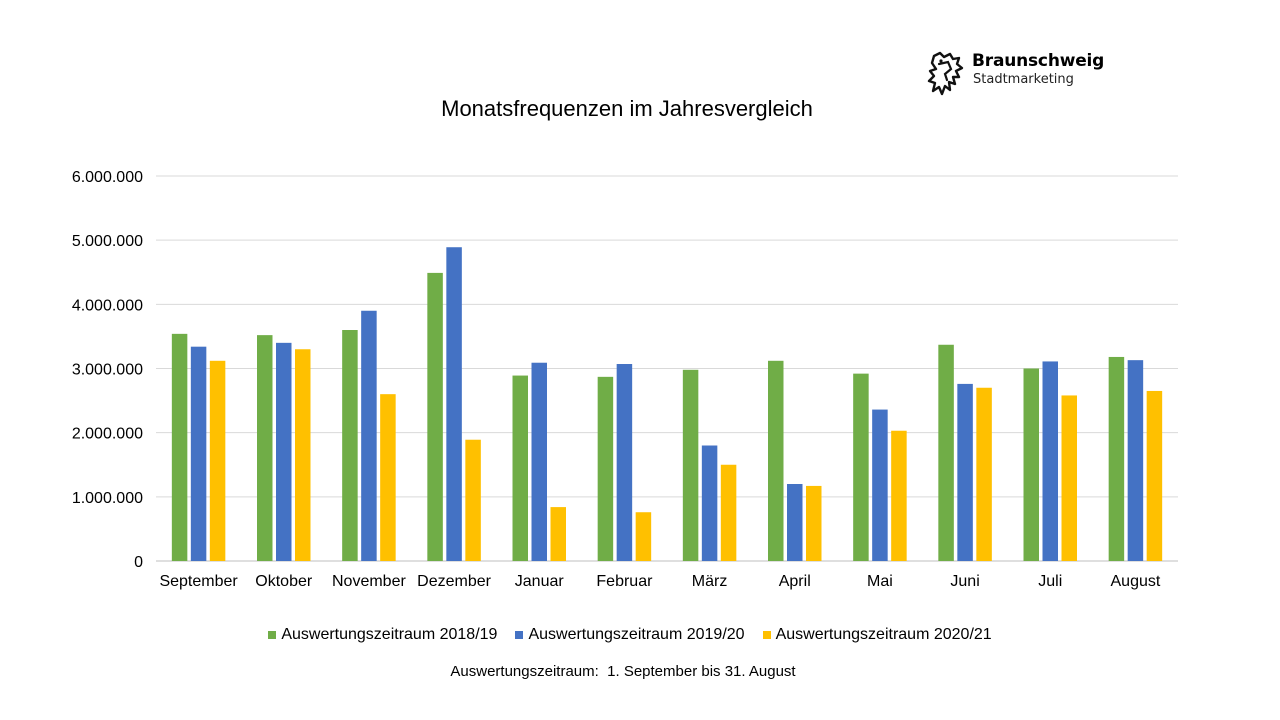  Describe the element at coordinates (636, 634) in the screenshot. I see `legend-label: Auswertungszeitraum 2019/20` at that location.